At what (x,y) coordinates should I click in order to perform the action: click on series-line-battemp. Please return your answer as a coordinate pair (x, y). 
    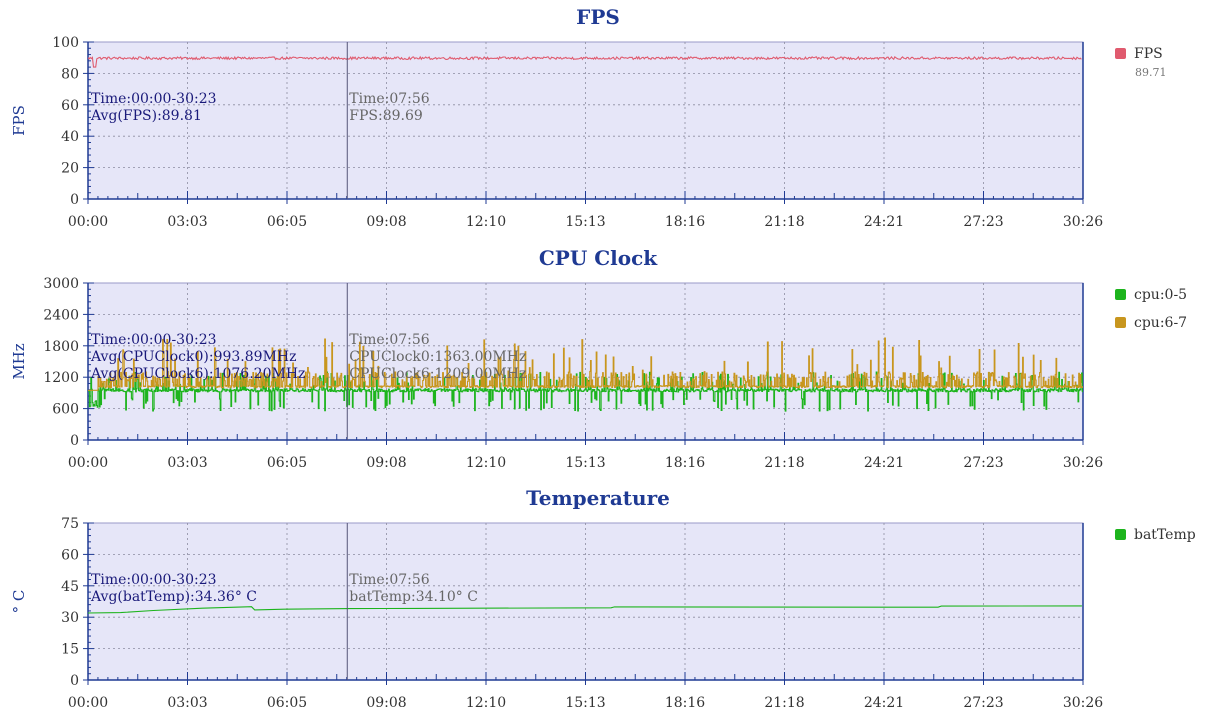
    Looking at the image, I should click on (585, 609).